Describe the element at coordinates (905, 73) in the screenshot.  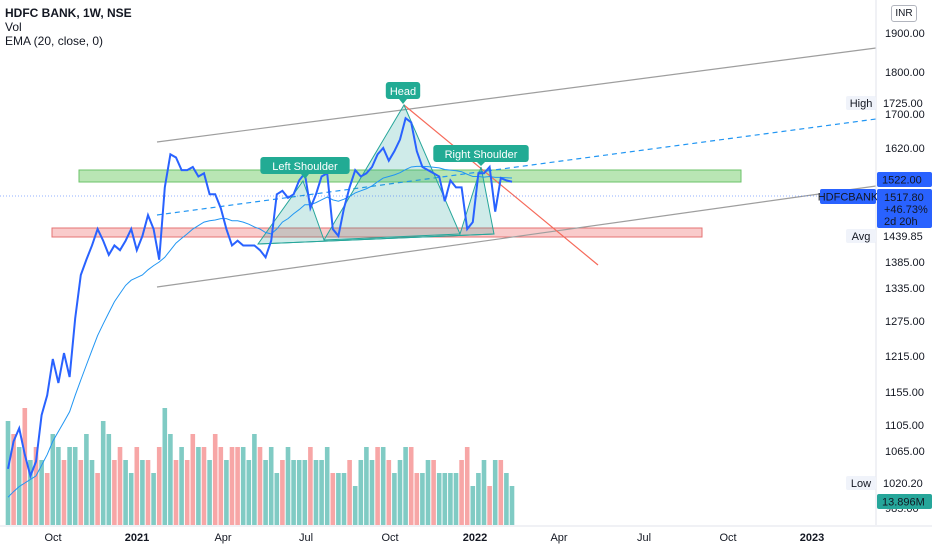
I see `price-tick-label: 1800.00` at that location.